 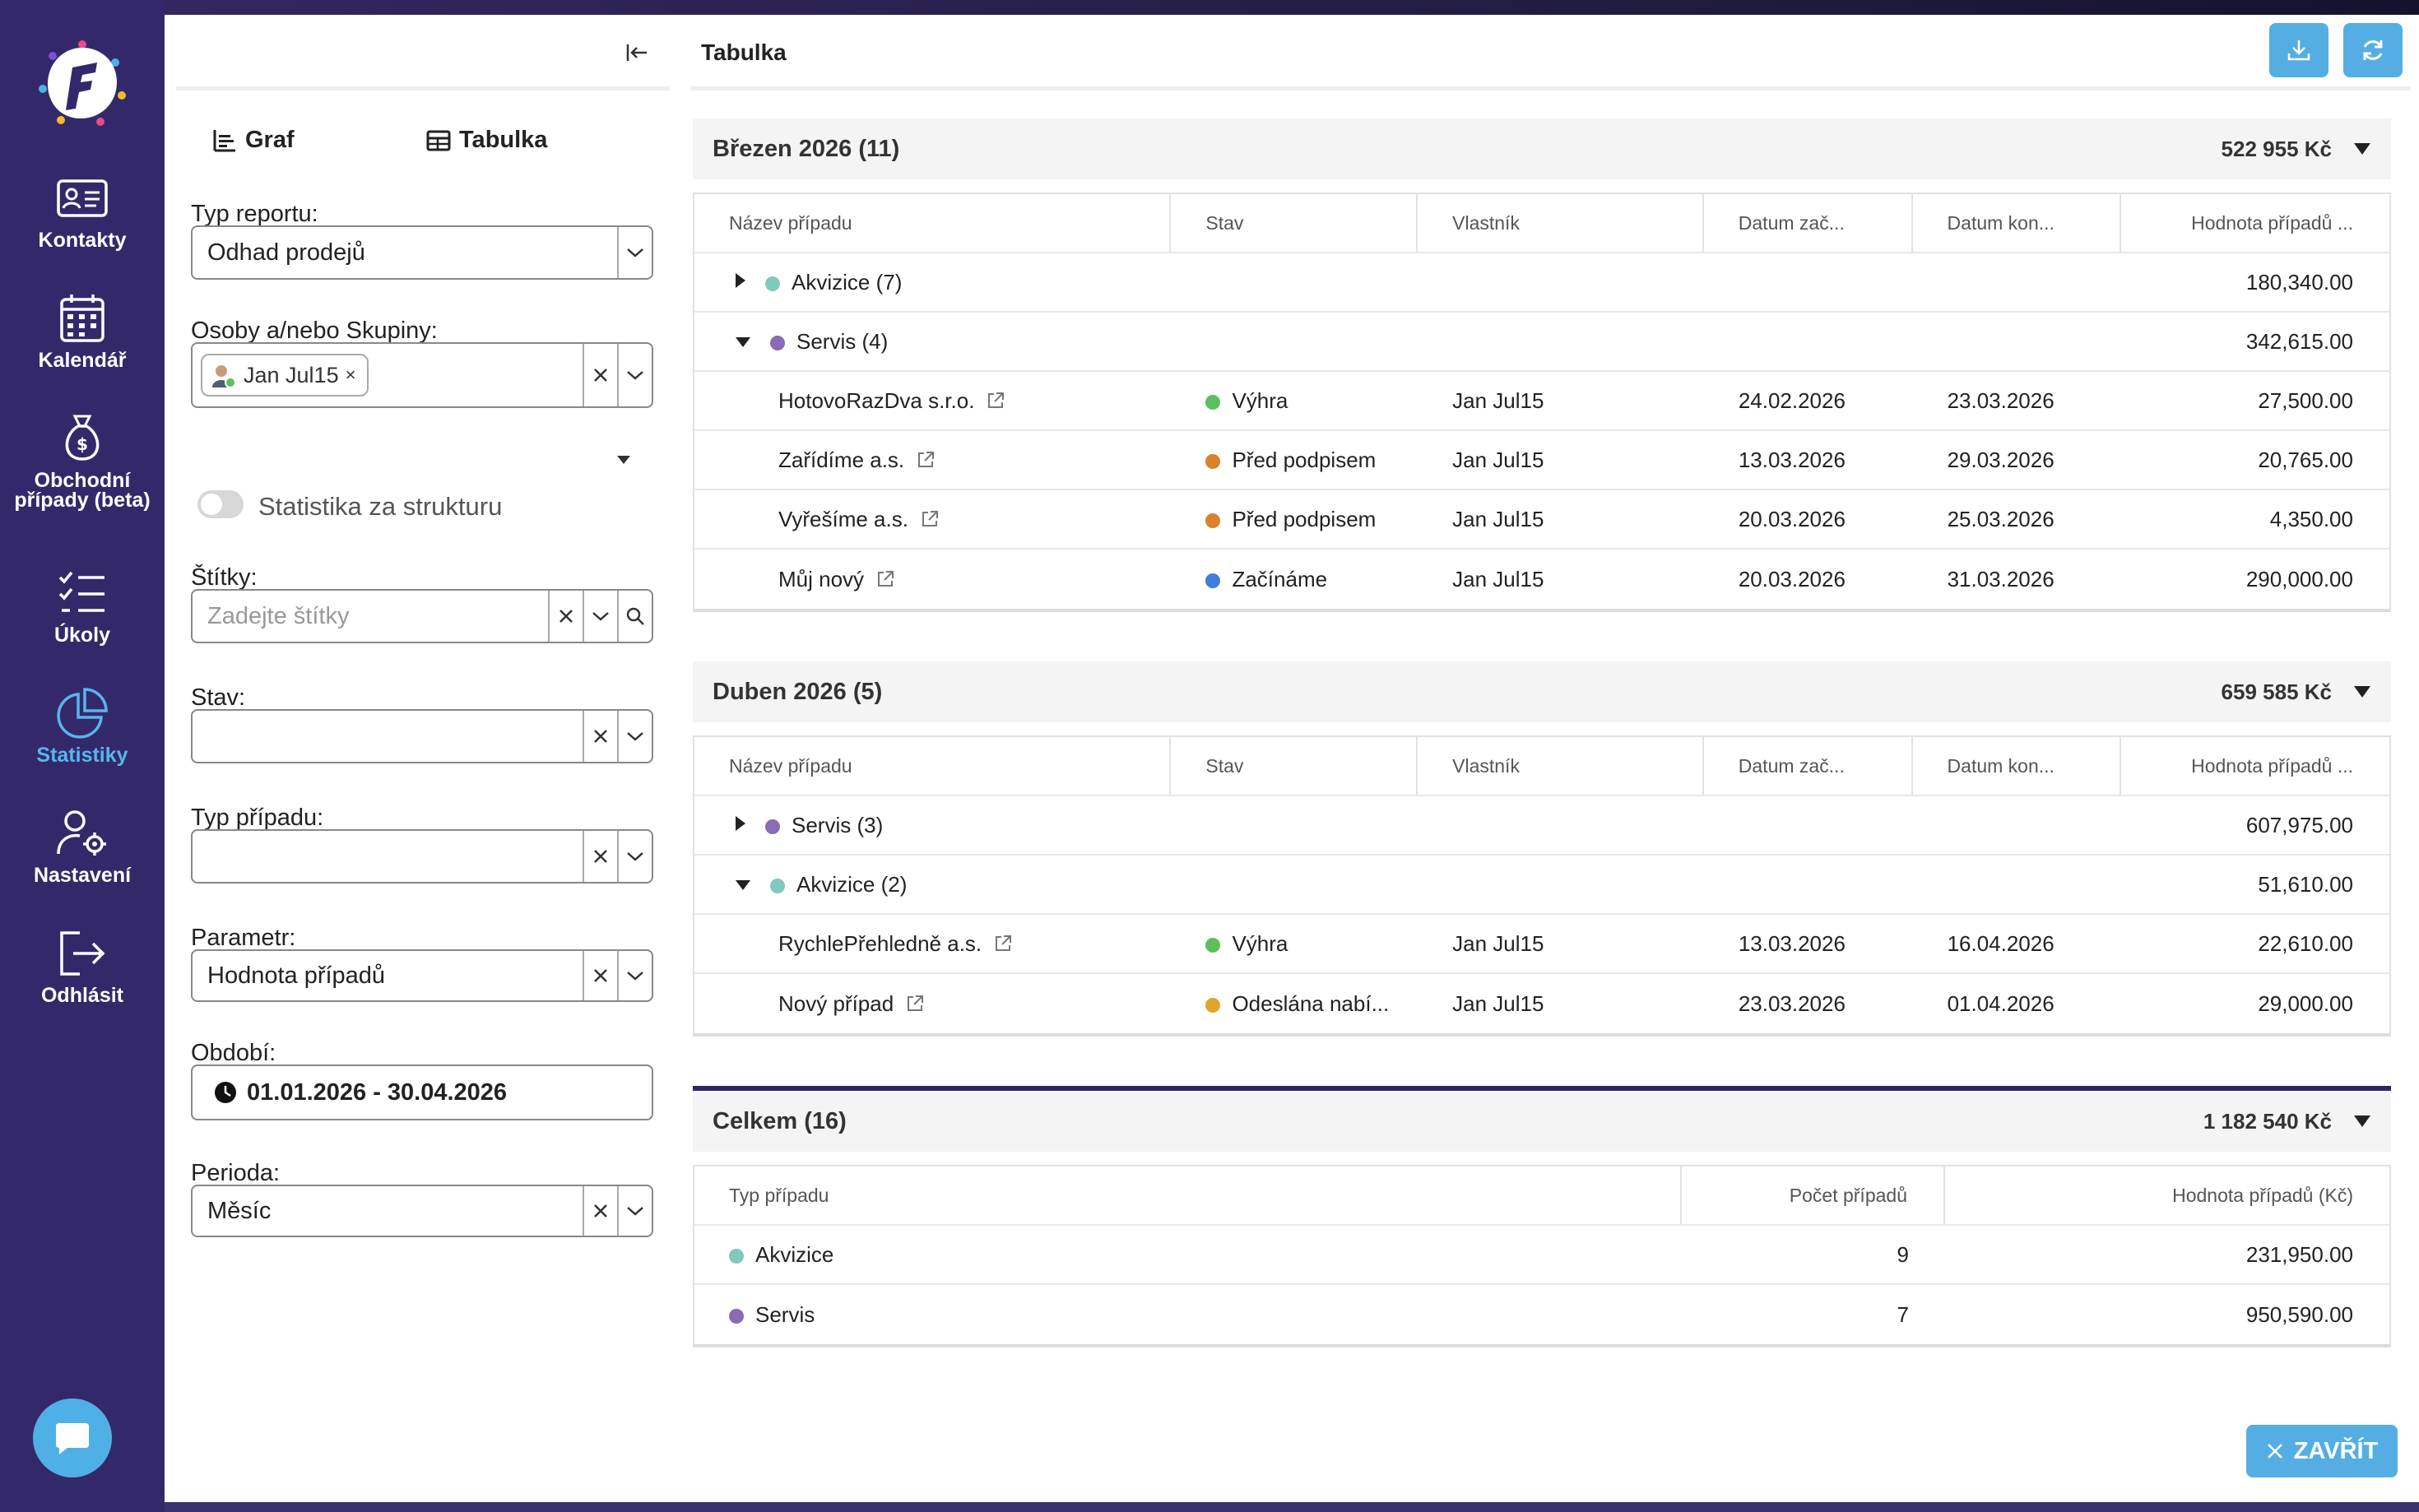 I want to click on nav-item-settings: Nastavení, so click(x=82, y=859).